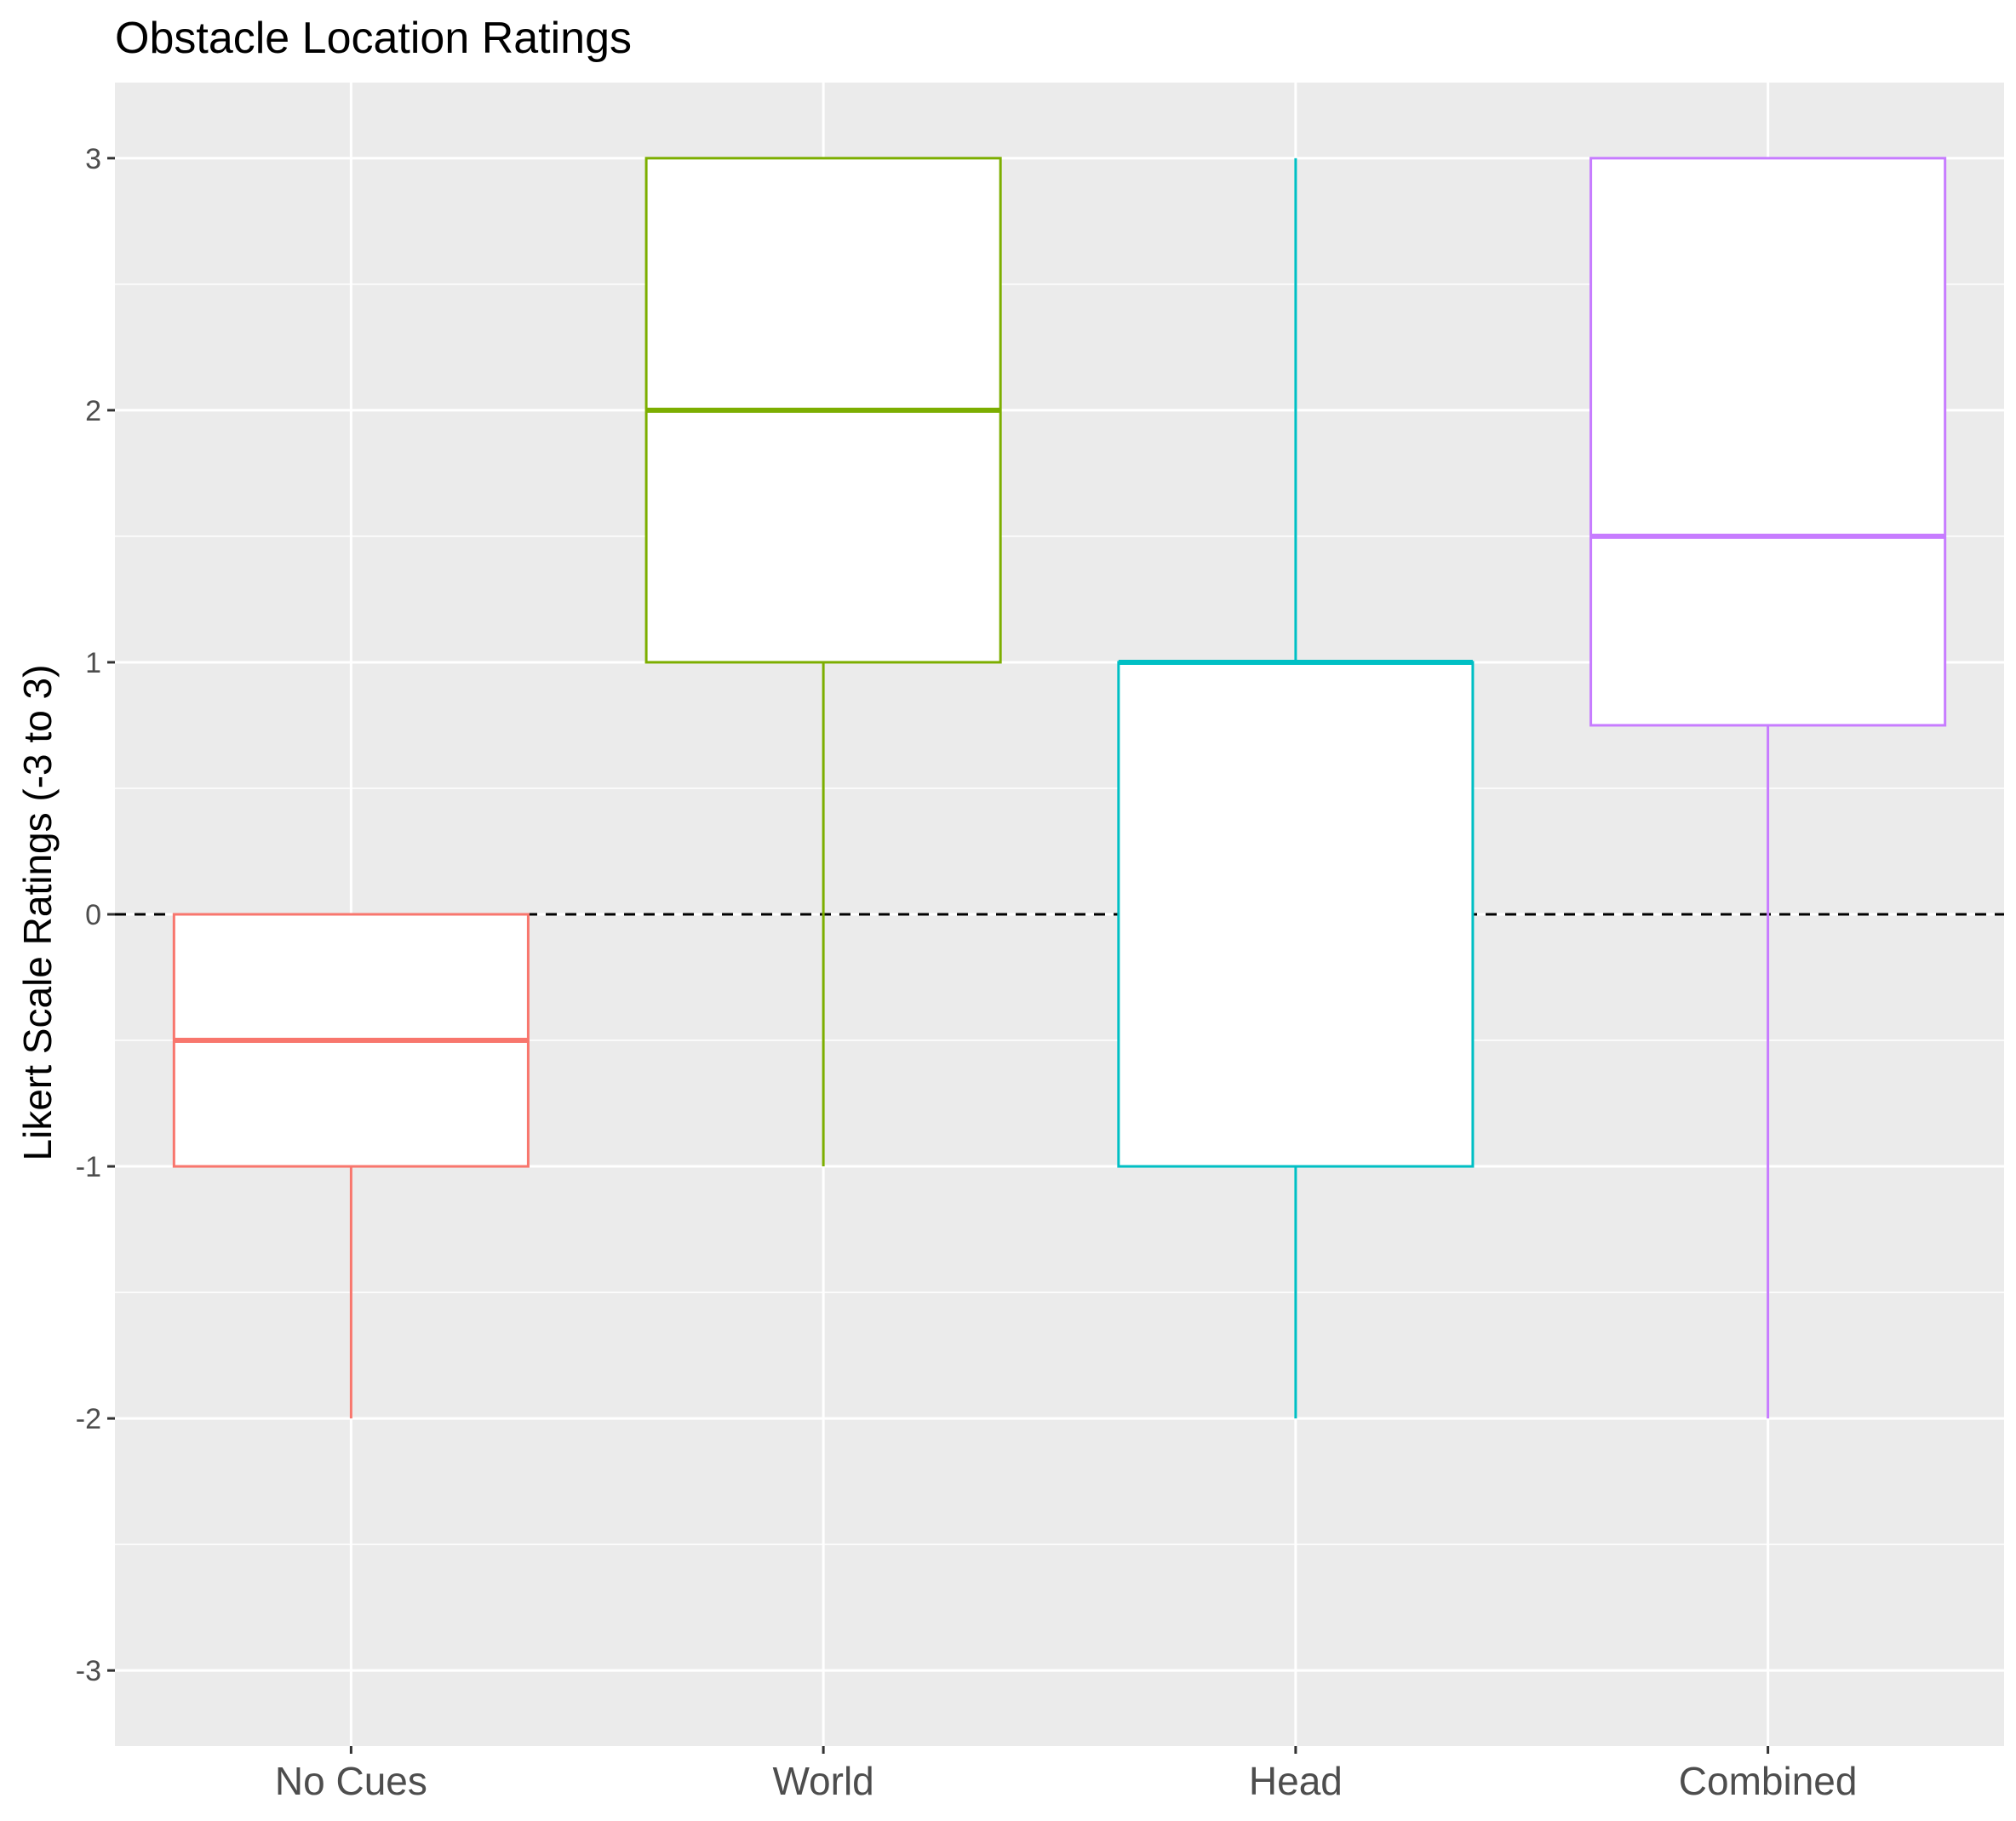  What do you see at coordinates (93, 411) in the screenshot?
I see `y-tick-label: 2` at bounding box center [93, 411].